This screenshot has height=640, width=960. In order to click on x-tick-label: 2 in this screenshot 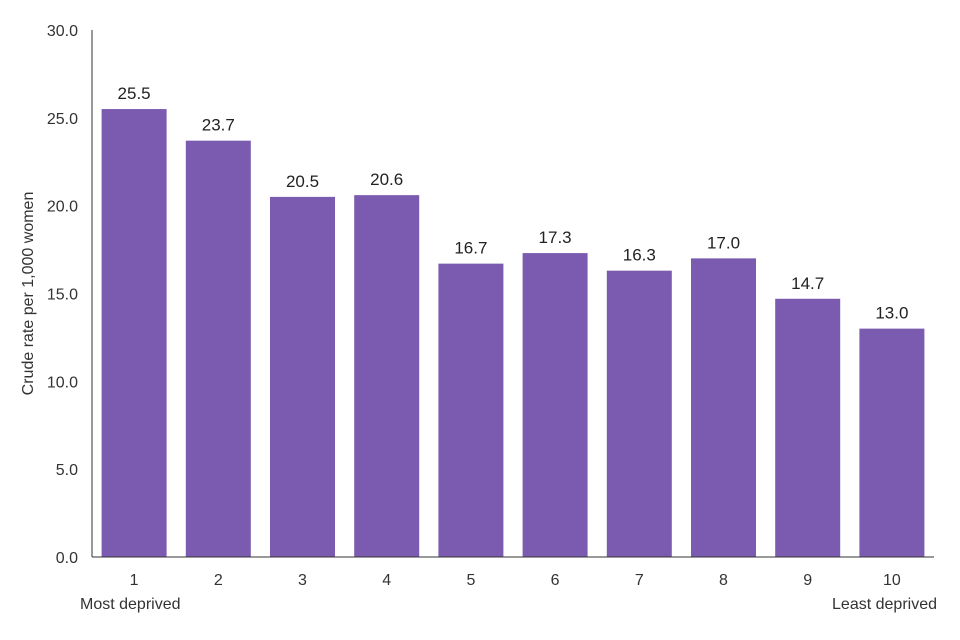, I will do `click(218, 580)`.